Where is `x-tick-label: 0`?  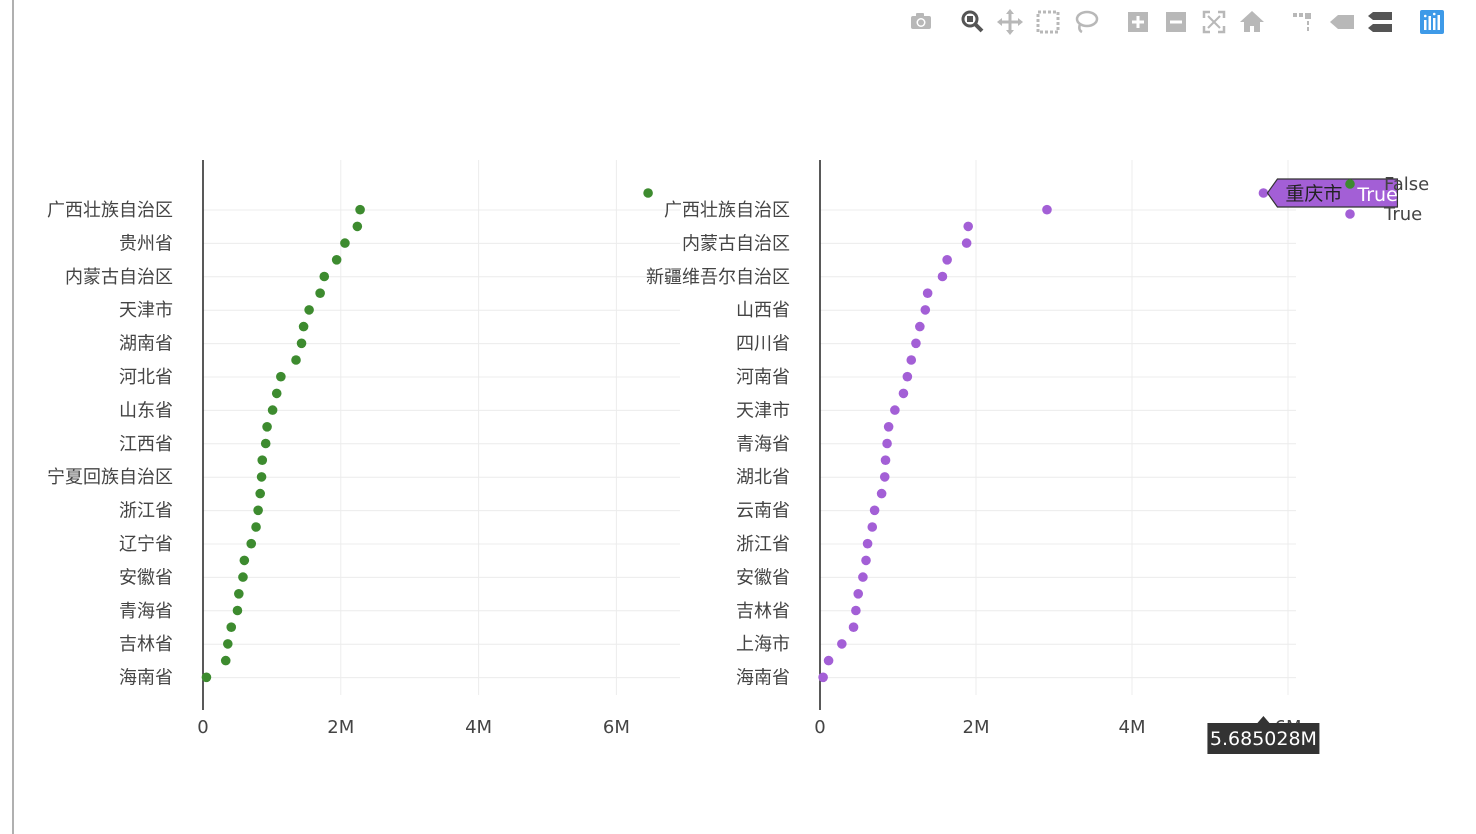
x-tick-label: 0 is located at coordinates (202, 727).